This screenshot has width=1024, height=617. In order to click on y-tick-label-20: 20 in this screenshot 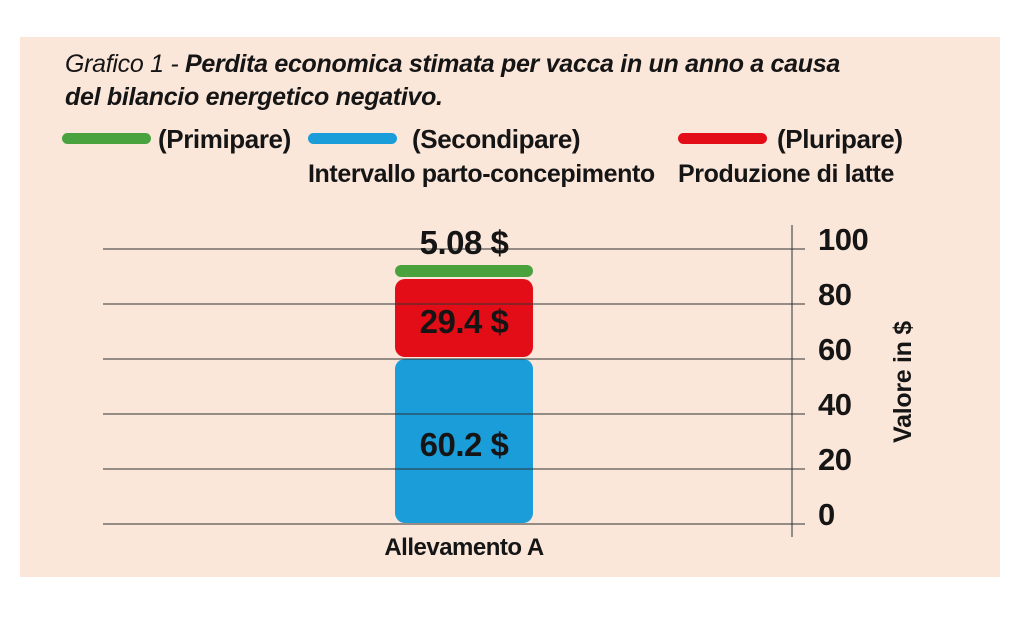, I will do `click(835, 459)`.